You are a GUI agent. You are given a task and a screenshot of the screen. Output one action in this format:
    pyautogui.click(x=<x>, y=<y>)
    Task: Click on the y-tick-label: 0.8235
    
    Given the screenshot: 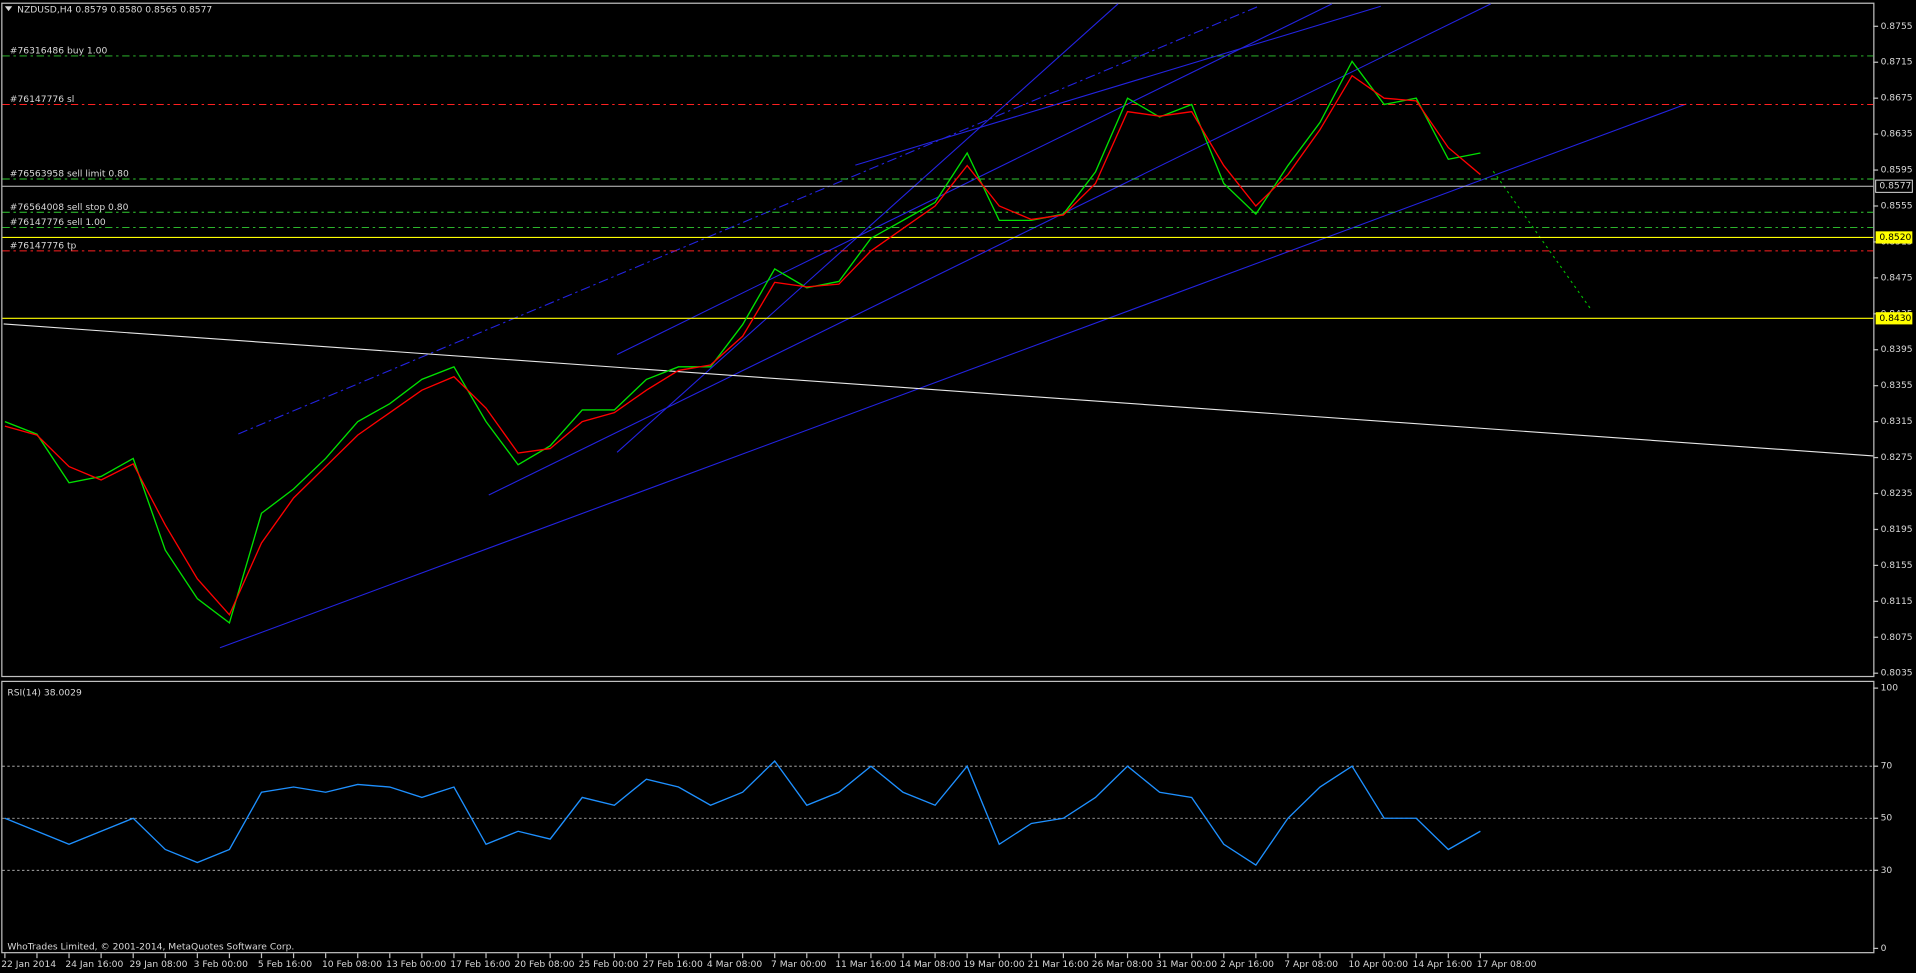 What is the action you would take?
    pyautogui.click(x=1897, y=493)
    